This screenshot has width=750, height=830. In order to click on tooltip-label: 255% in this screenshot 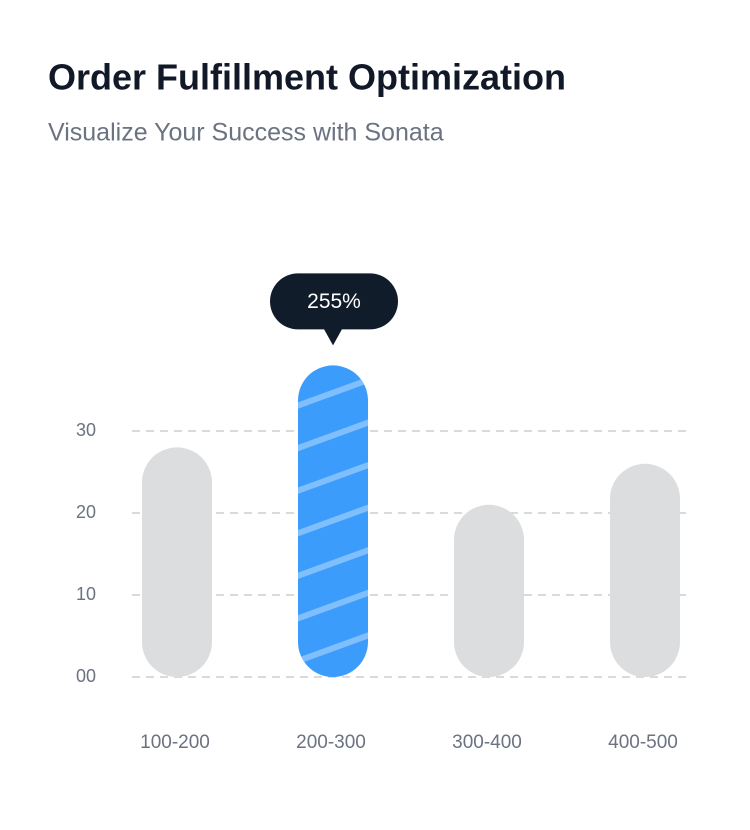, I will do `click(334, 301)`.